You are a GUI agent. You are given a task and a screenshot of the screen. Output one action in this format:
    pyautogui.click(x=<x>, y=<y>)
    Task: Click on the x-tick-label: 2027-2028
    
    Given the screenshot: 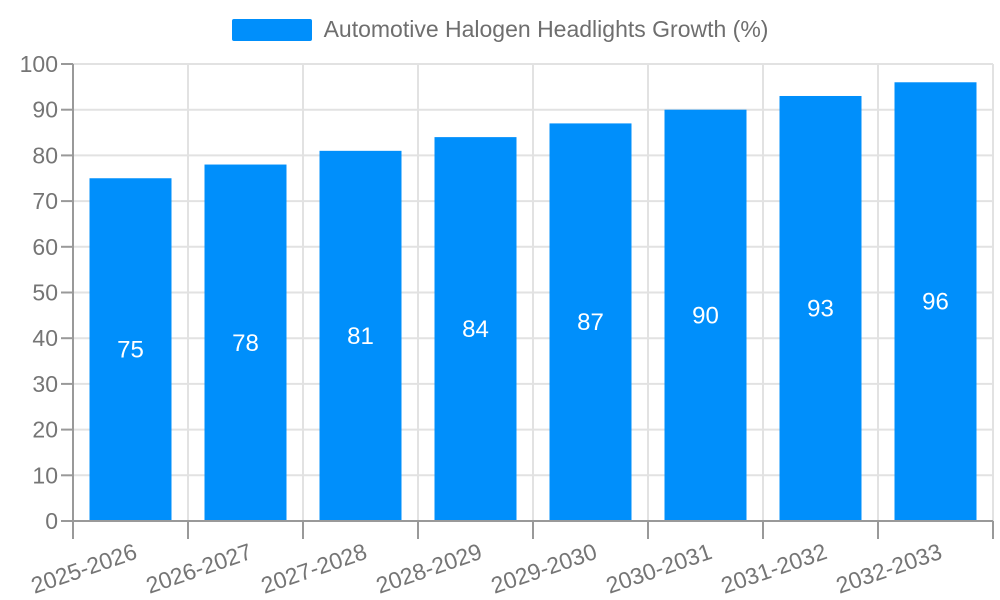 What is the action you would take?
    pyautogui.click(x=314, y=568)
    